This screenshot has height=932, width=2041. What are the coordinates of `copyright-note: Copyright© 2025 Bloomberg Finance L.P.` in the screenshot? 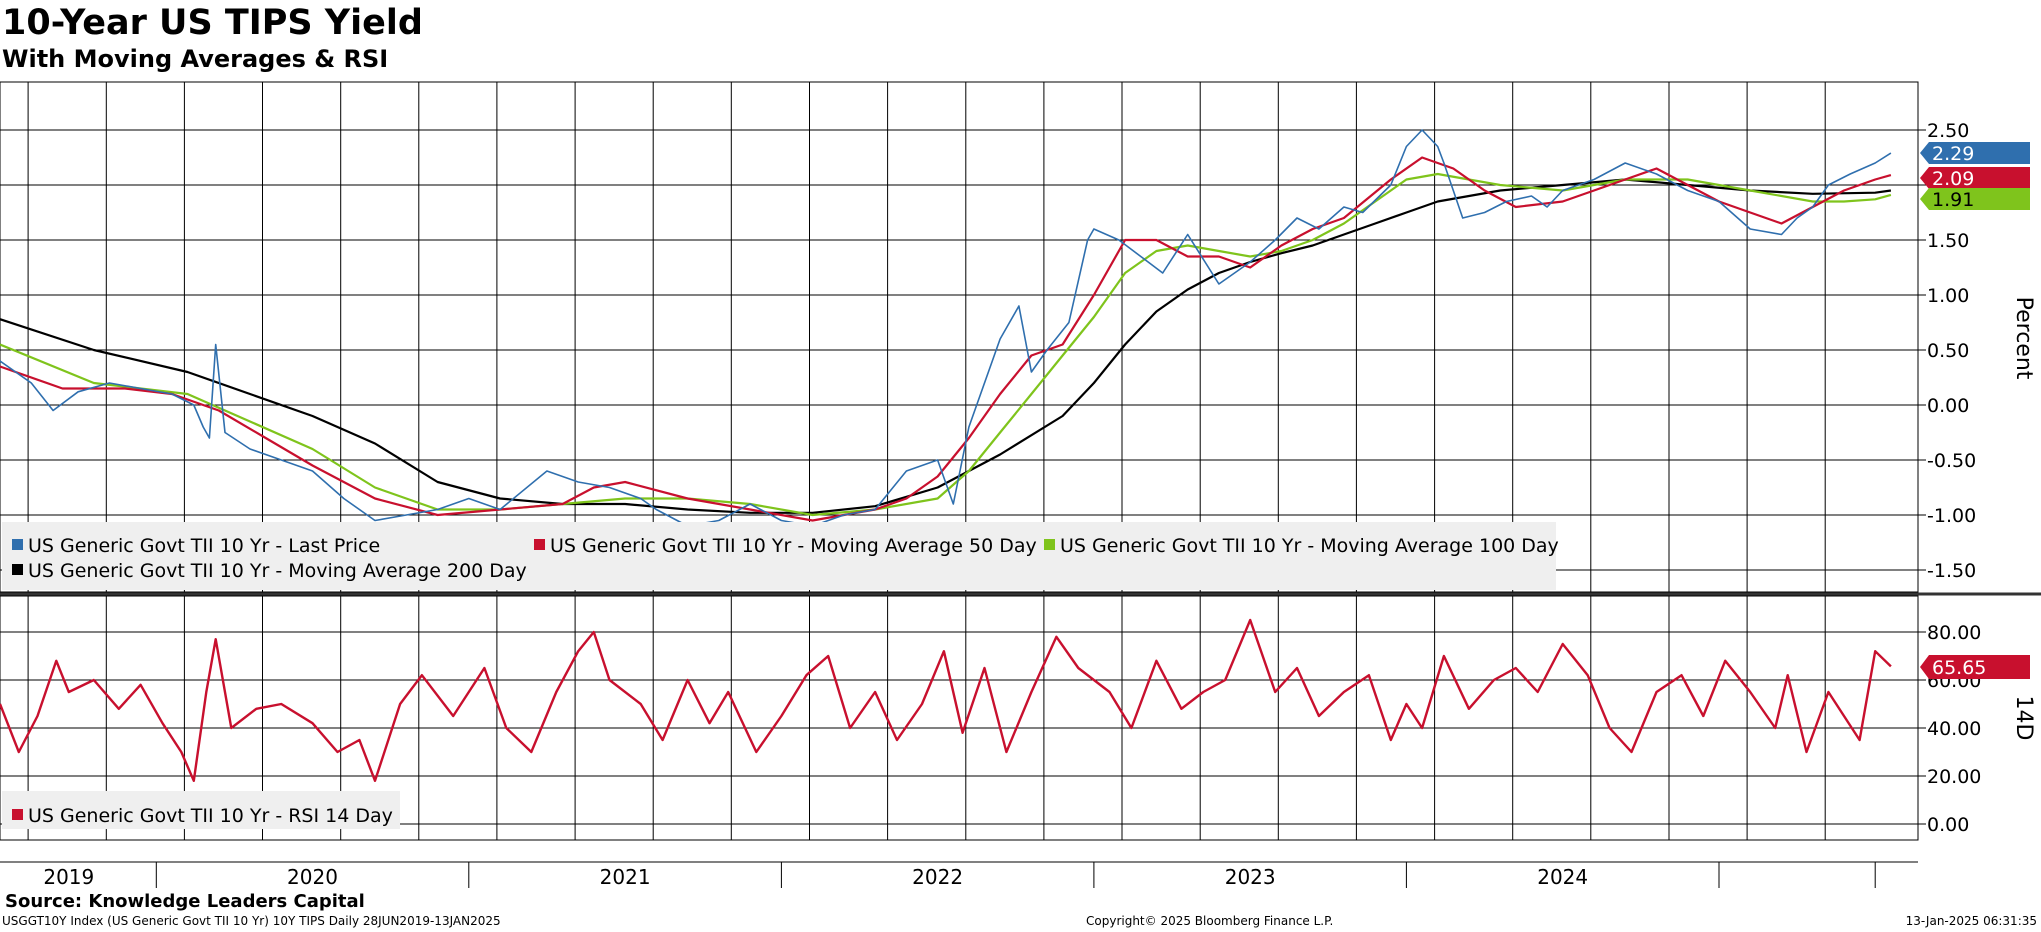 It's located at (1210, 921).